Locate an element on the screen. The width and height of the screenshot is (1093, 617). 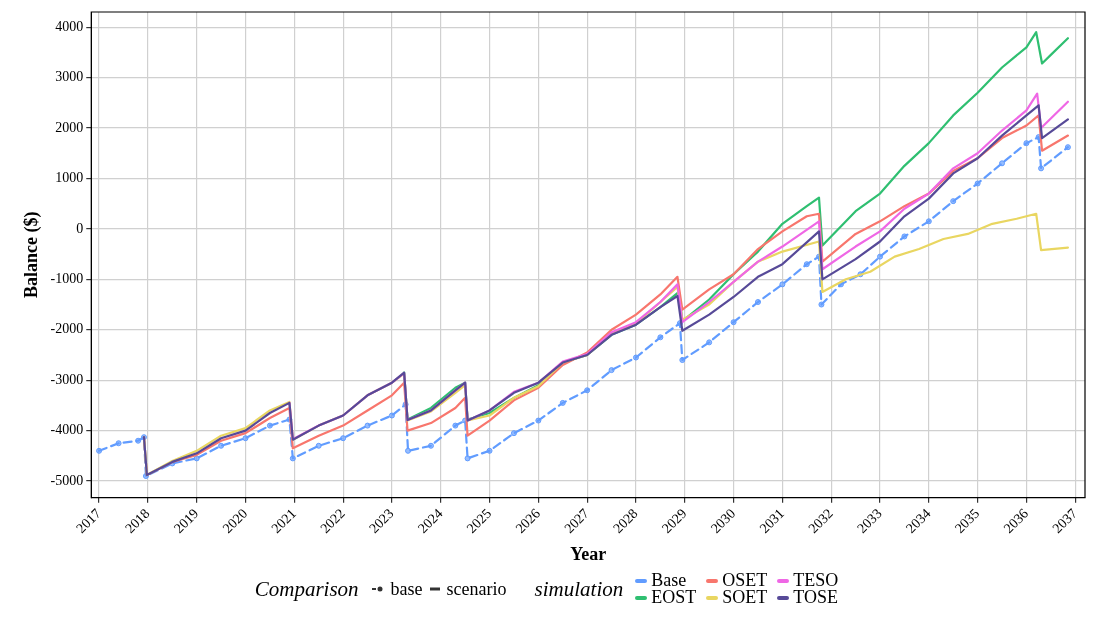
y-tick-label: -5000 is located at coordinates (67, 480).